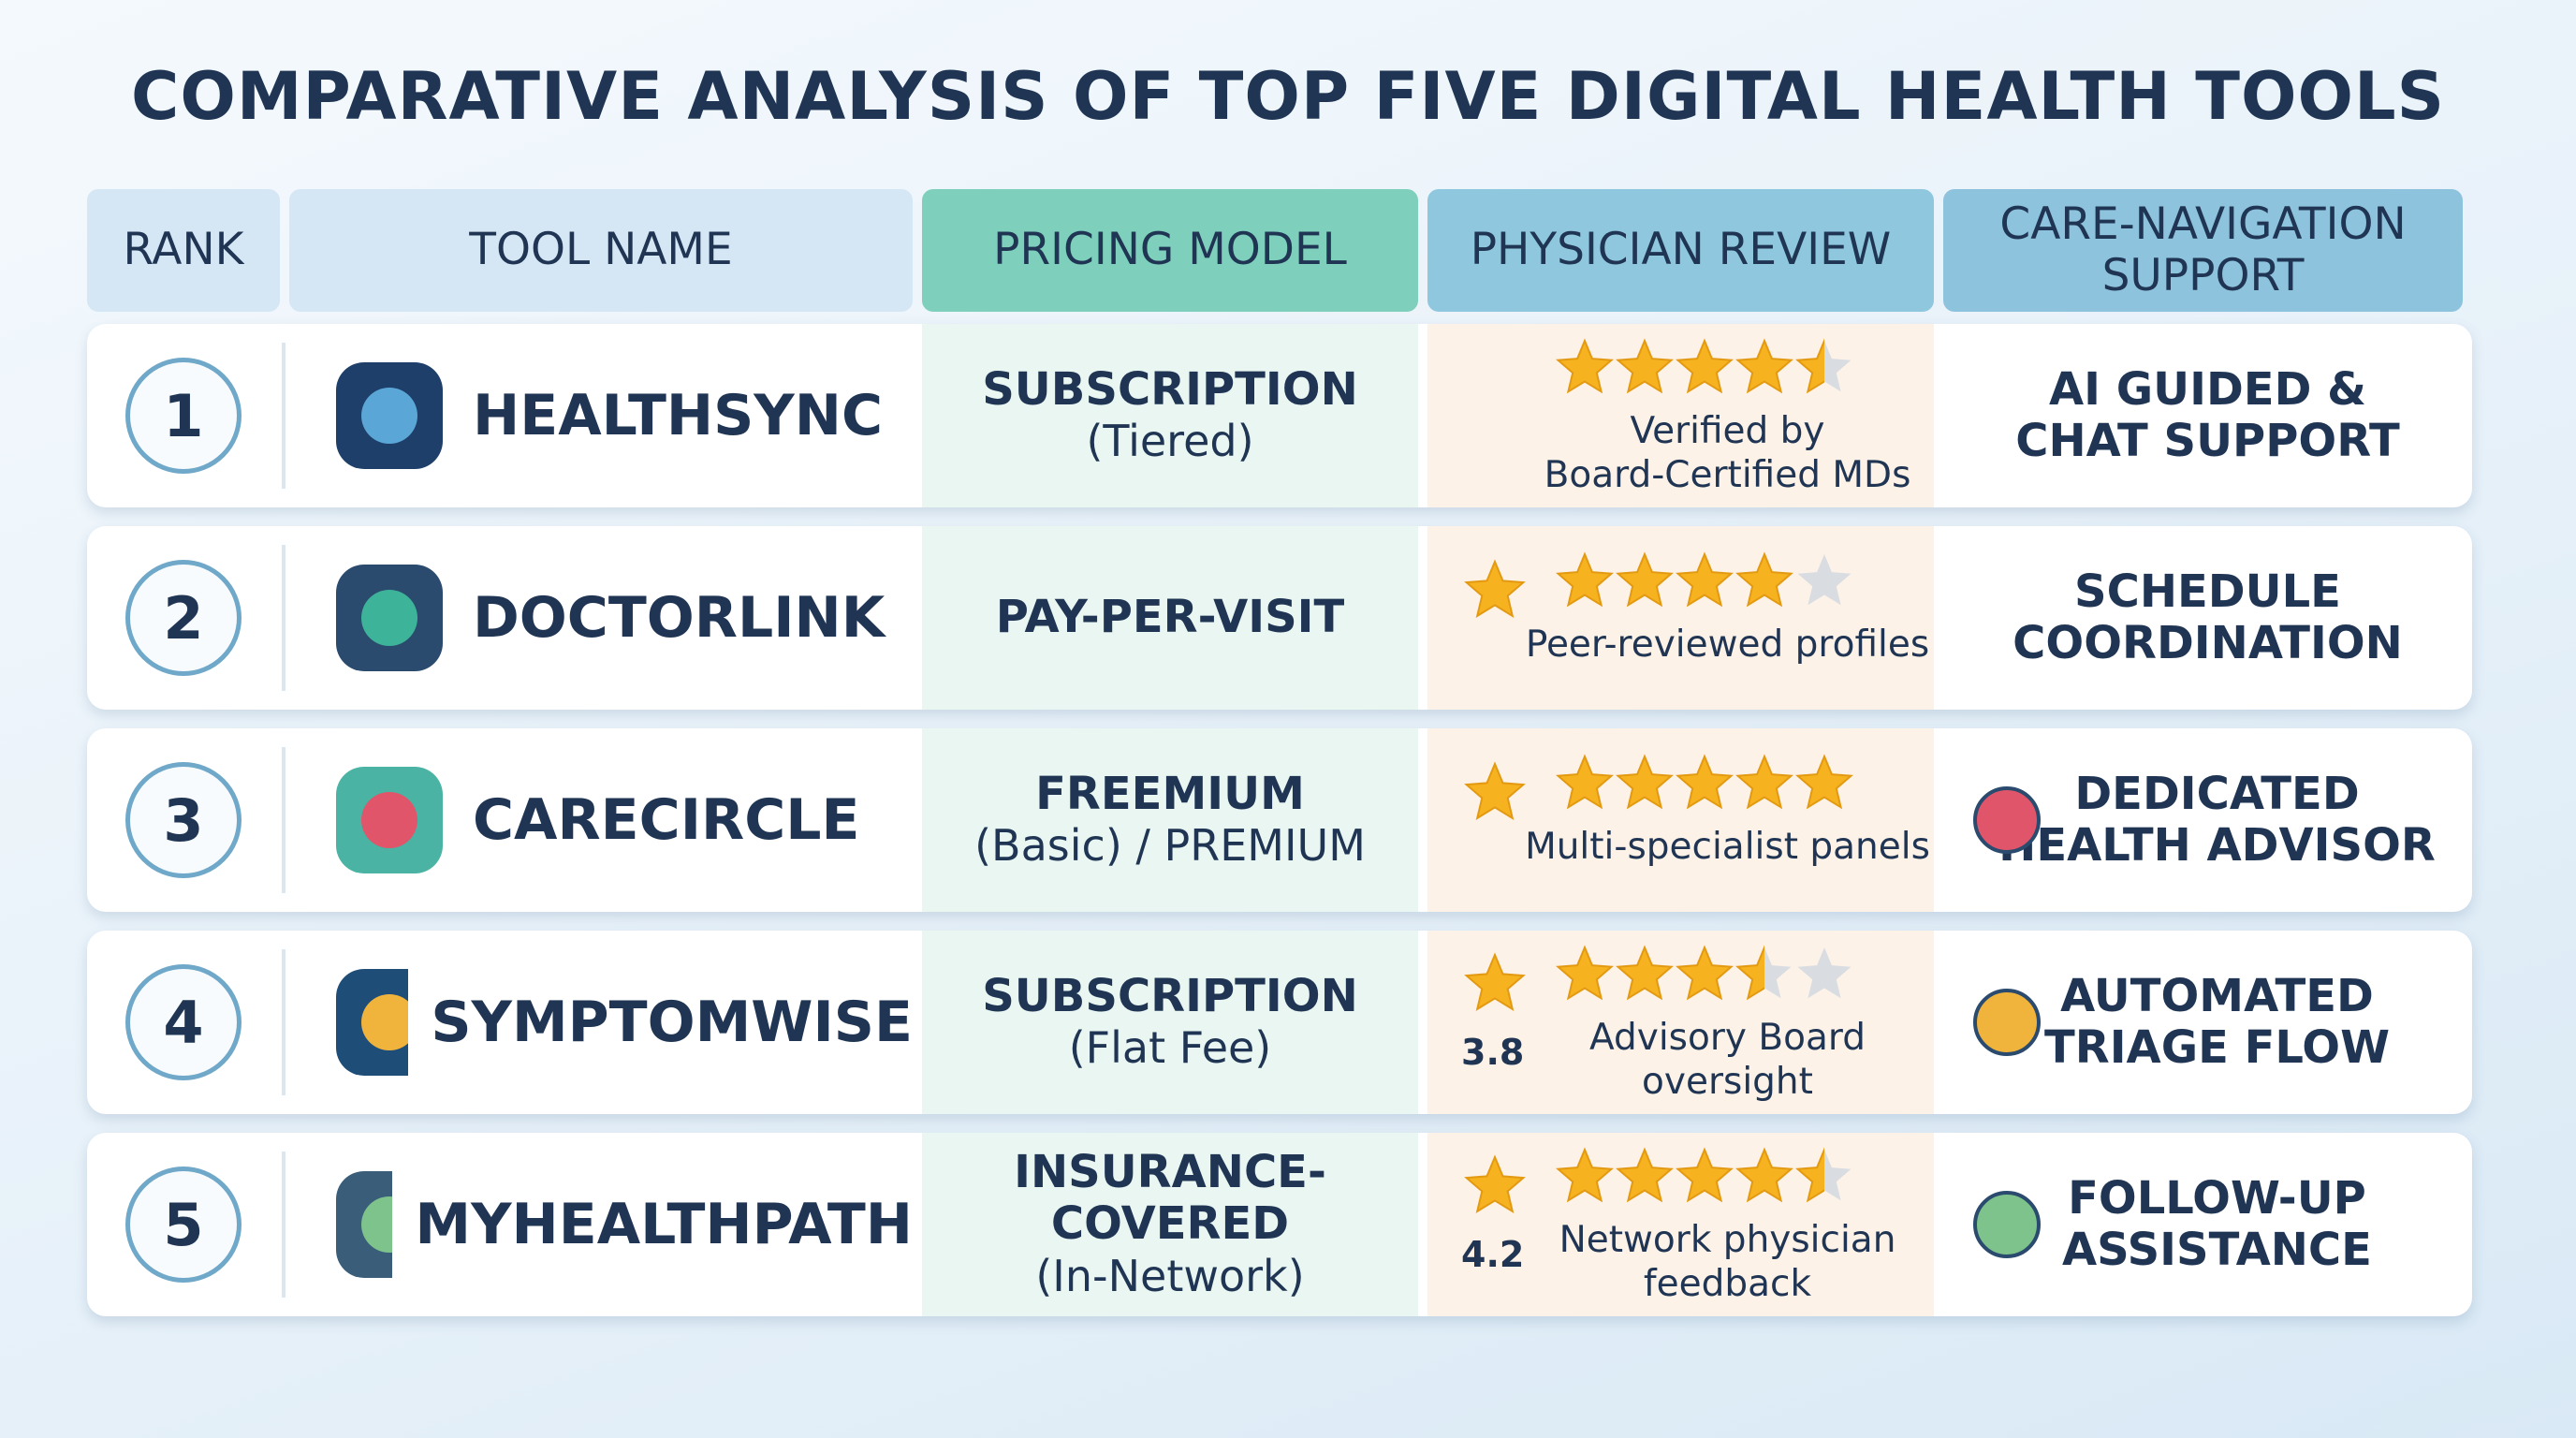 Image resolution: width=2576 pixels, height=1438 pixels. I want to click on pricing-note: (Flat Fee), so click(1170, 1047).